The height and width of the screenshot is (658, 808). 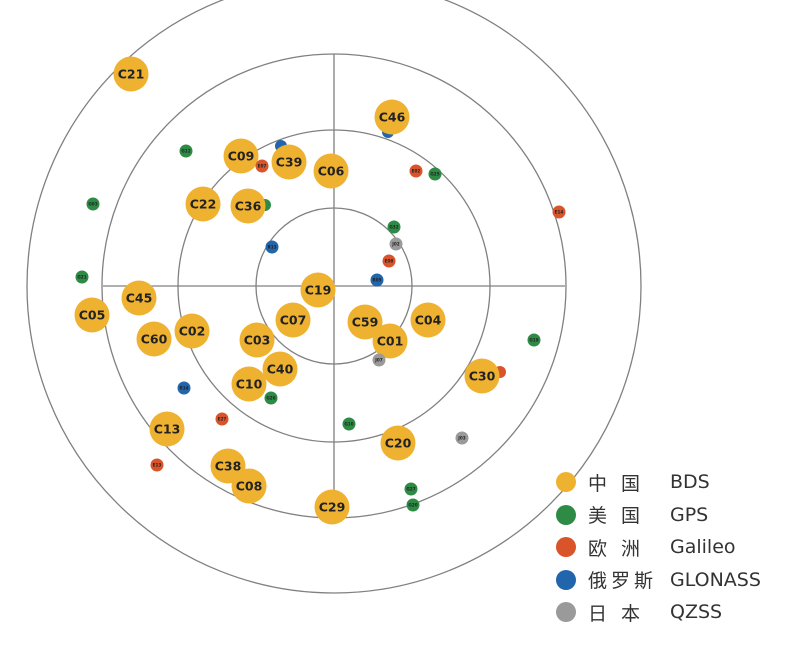 What do you see at coordinates (139, 298) in the screenshot?
I see `satellite-label: C45` at bounding box center [139, 298].